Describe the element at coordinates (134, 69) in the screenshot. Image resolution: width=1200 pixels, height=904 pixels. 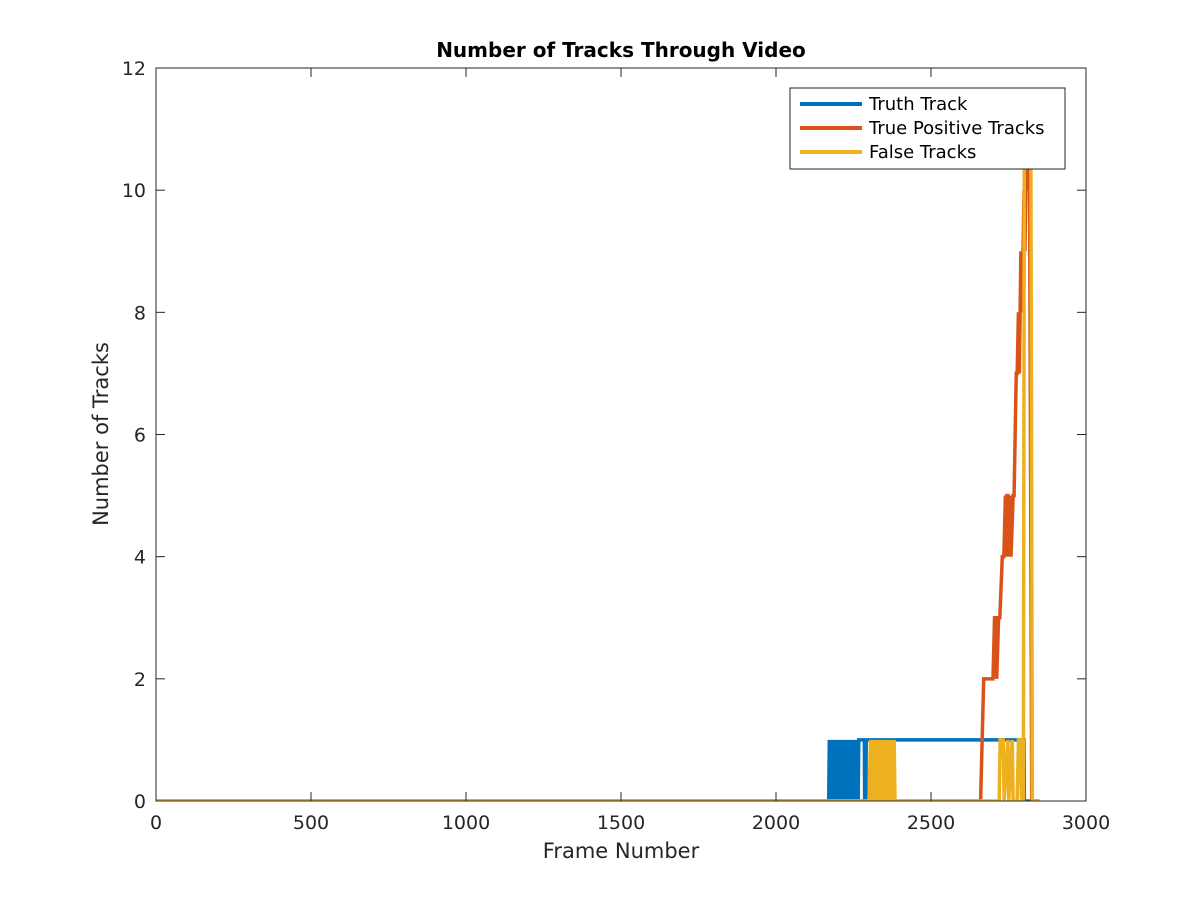
I see `y-tick-label: 12` at that location.